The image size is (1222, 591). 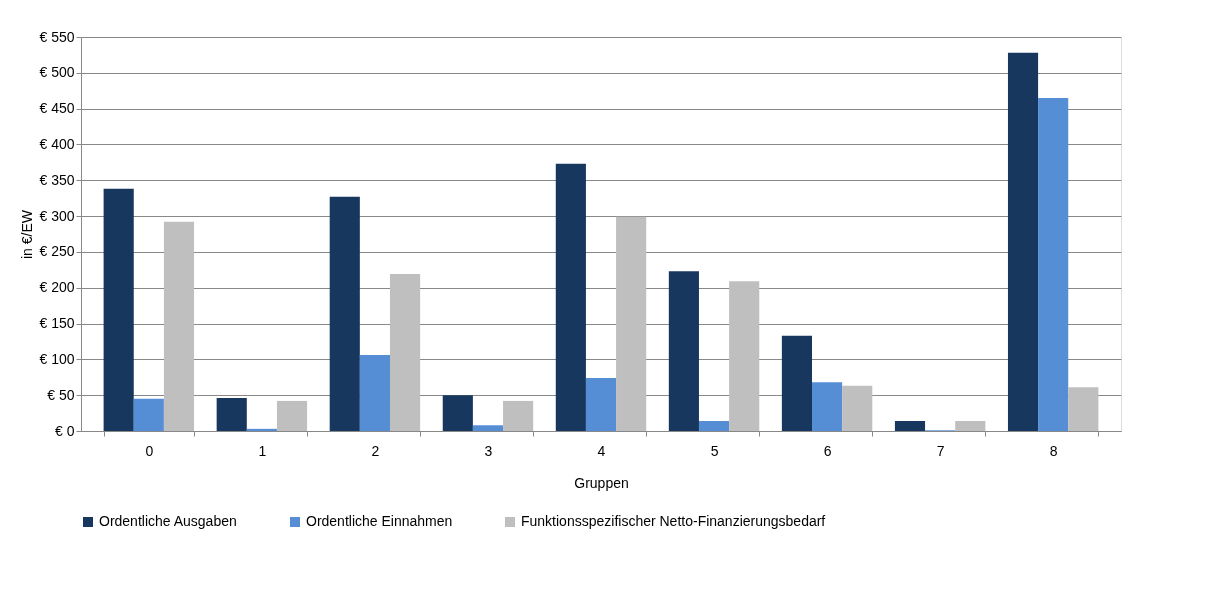 I want to click on x-tick-label: 2, so click(x=375, y=450).